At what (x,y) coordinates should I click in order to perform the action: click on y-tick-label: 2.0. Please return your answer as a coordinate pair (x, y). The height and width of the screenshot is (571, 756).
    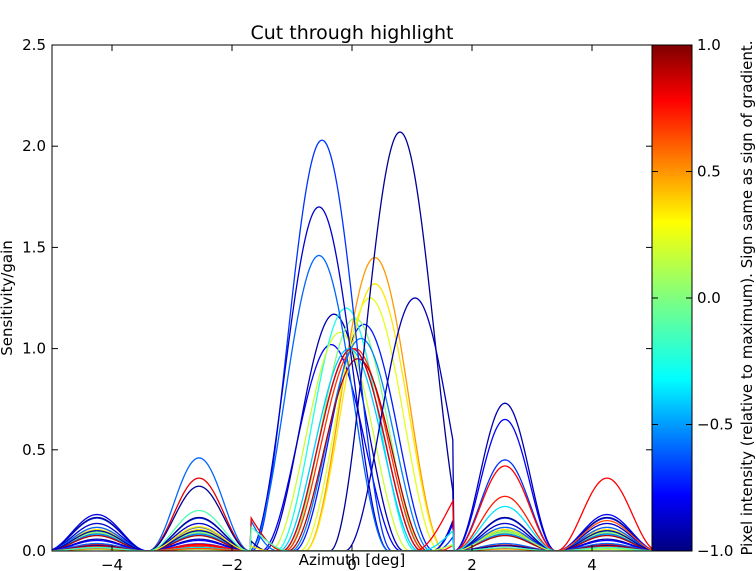
    Looking at the image, I should click on (34, 146).